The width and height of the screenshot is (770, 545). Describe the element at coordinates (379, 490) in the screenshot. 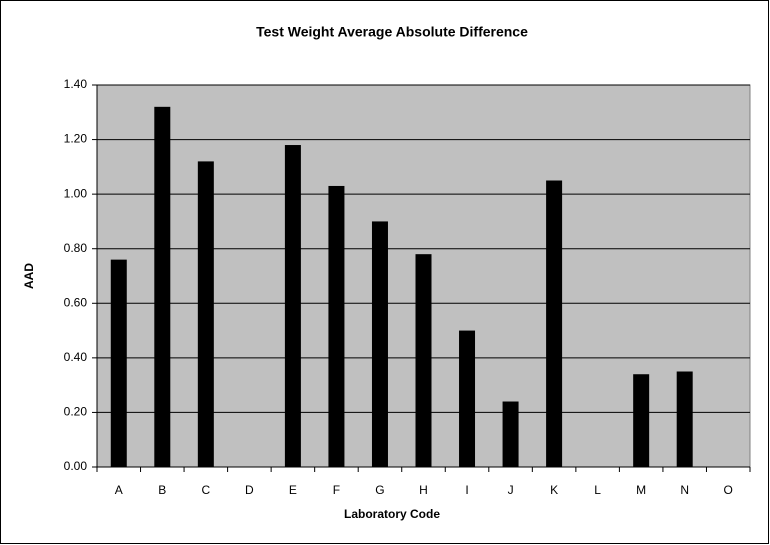

I see `x-tick-label: G` at that location.